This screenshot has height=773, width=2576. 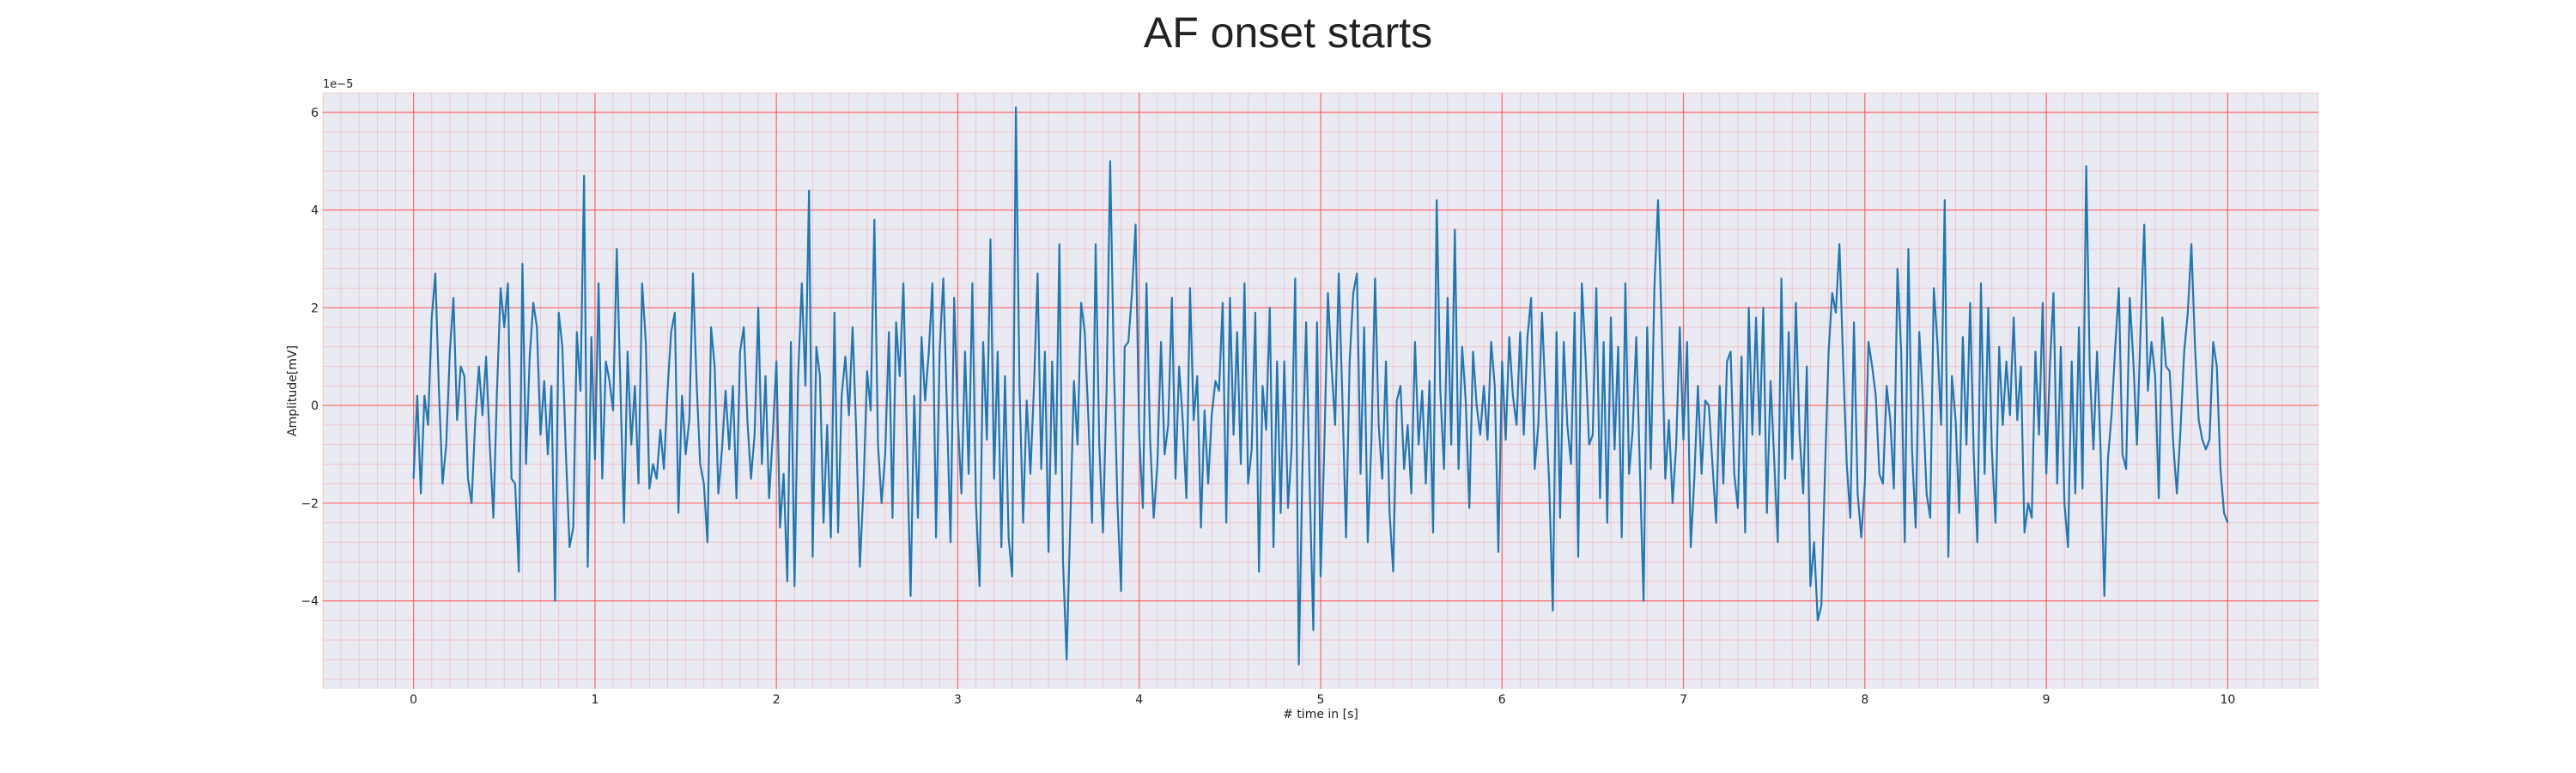 I want to click on x-axis: 0 1 2 3 4 5 6 7 8 9 10, so click(x=1323, y=700).